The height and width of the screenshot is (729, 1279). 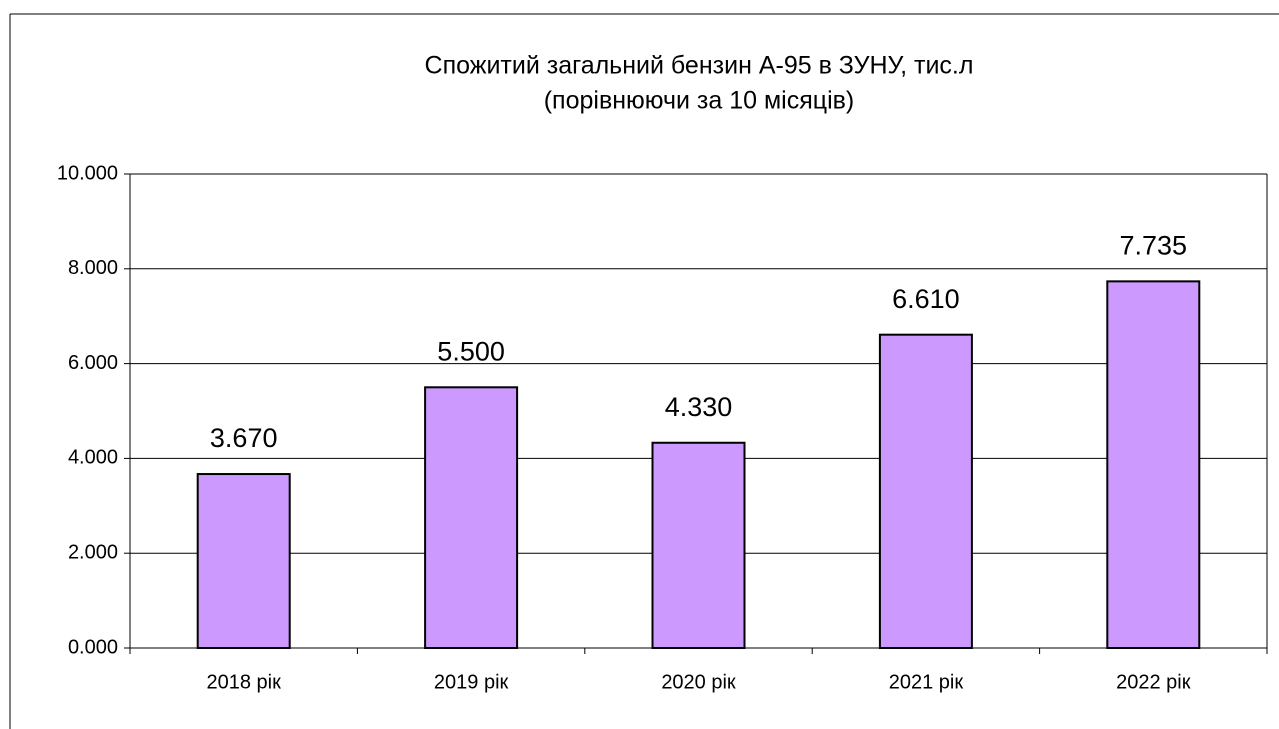 What do you see at coordinates (244, 682) in the screenshot?
I see `x-tick-label: 2018 рік` at bounding box center [244, 682].